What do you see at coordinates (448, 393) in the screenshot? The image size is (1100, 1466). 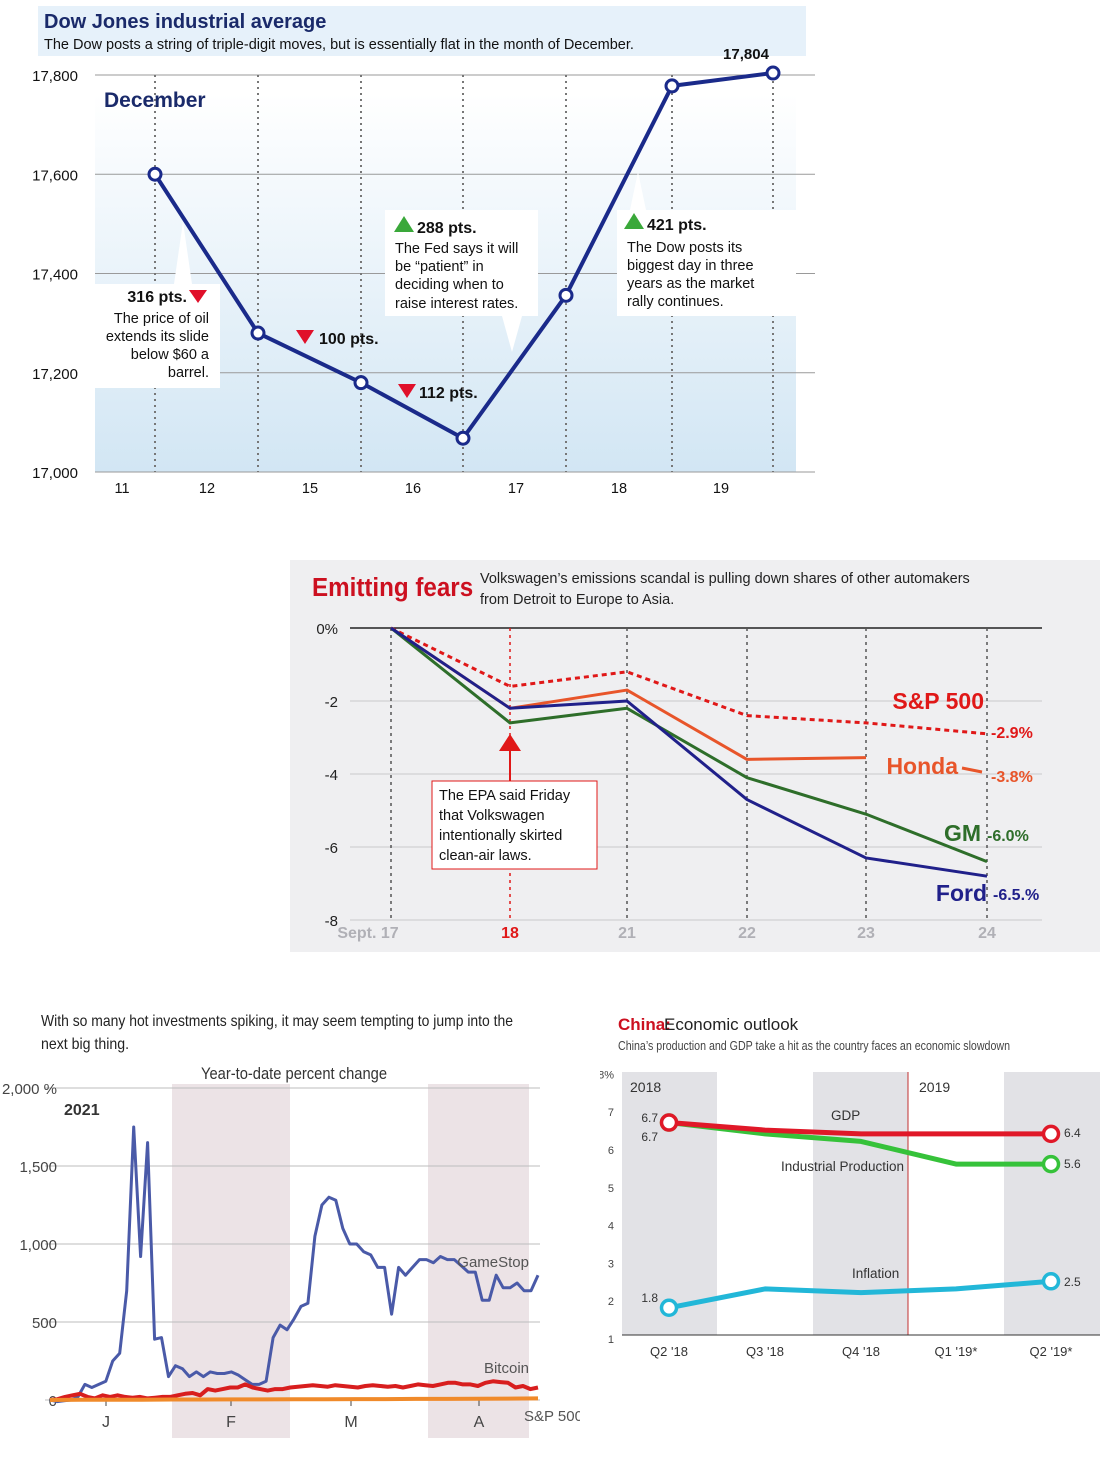 I see `dow-annotation-112-pts: 112 pts.` at bounding box center [448, 393].